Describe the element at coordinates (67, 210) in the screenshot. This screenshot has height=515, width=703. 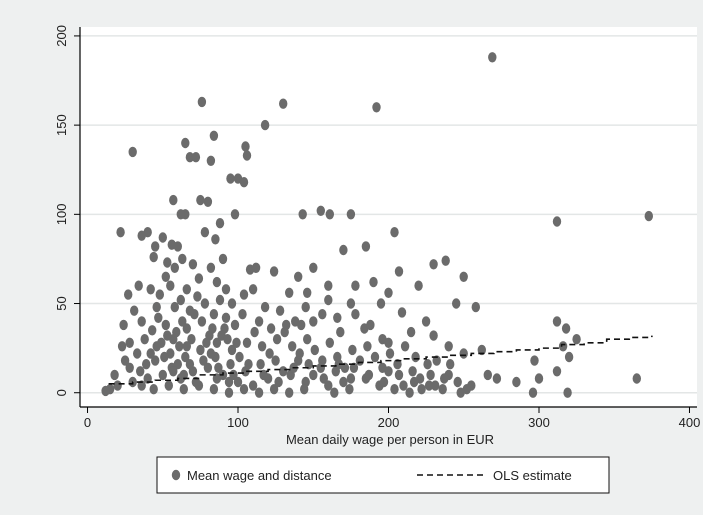
I see `y-tick-labels: 0 50 100 150 200` at that location.